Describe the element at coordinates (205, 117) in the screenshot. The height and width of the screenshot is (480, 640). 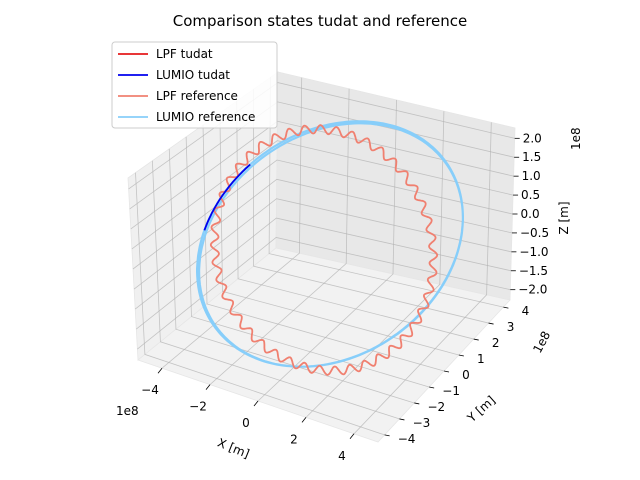
I see `legend-label-lumio-reference: LUMIO reference` at that location.